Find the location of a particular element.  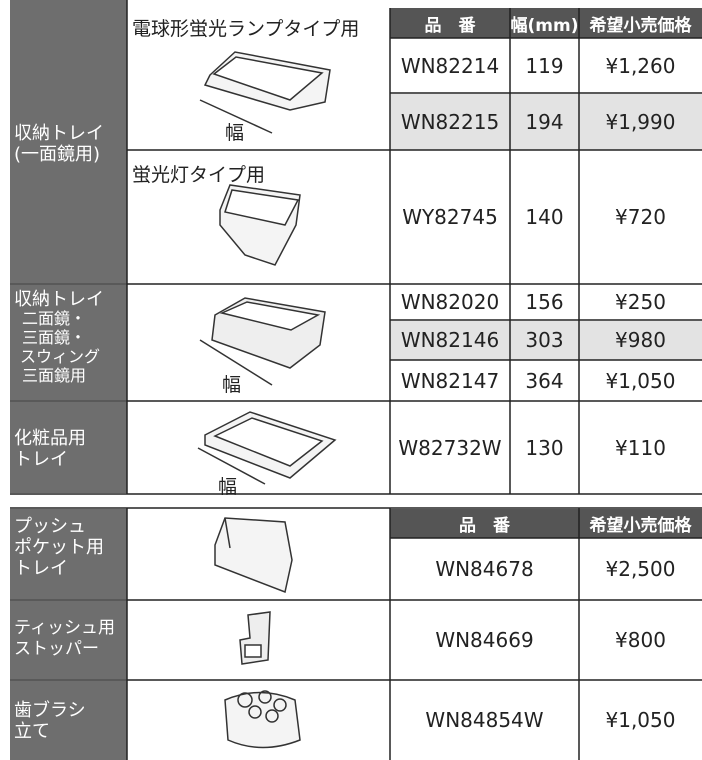

label-line: 化粧品用 is located at coordinates (50, 438).